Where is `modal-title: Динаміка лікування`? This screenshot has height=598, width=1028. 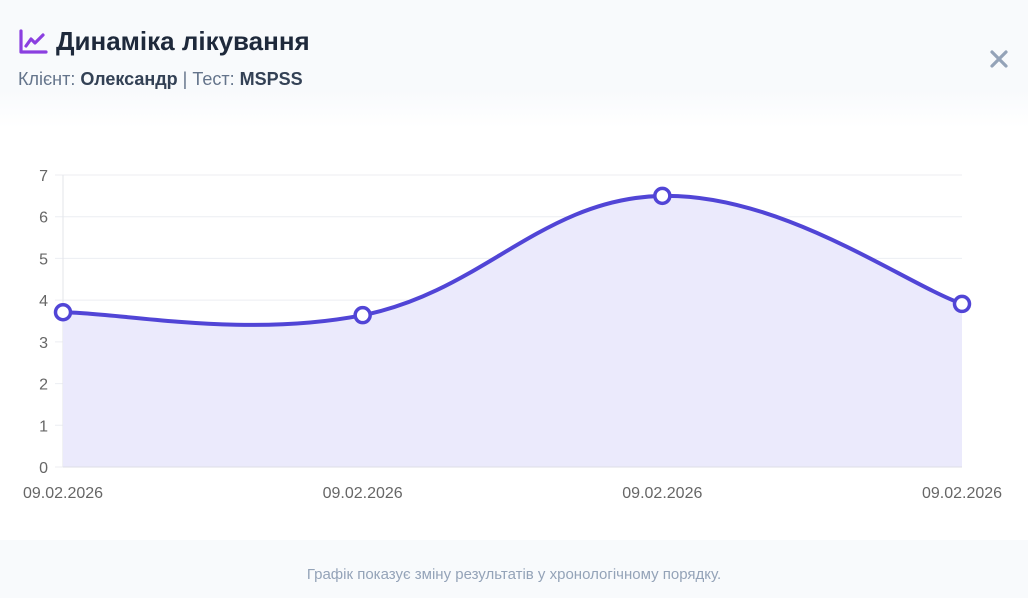
modal-title: Динаміка лікування is located at coordinates (183, 41).